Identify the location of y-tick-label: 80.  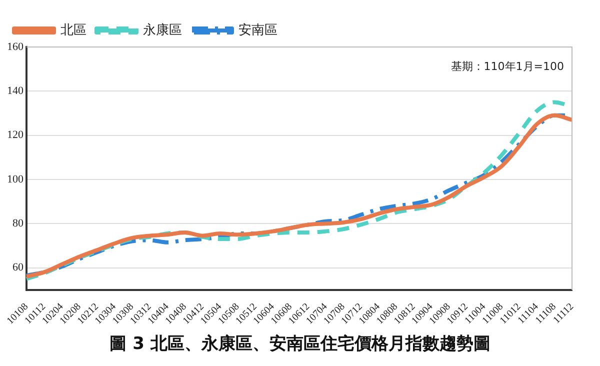
(18, 224).